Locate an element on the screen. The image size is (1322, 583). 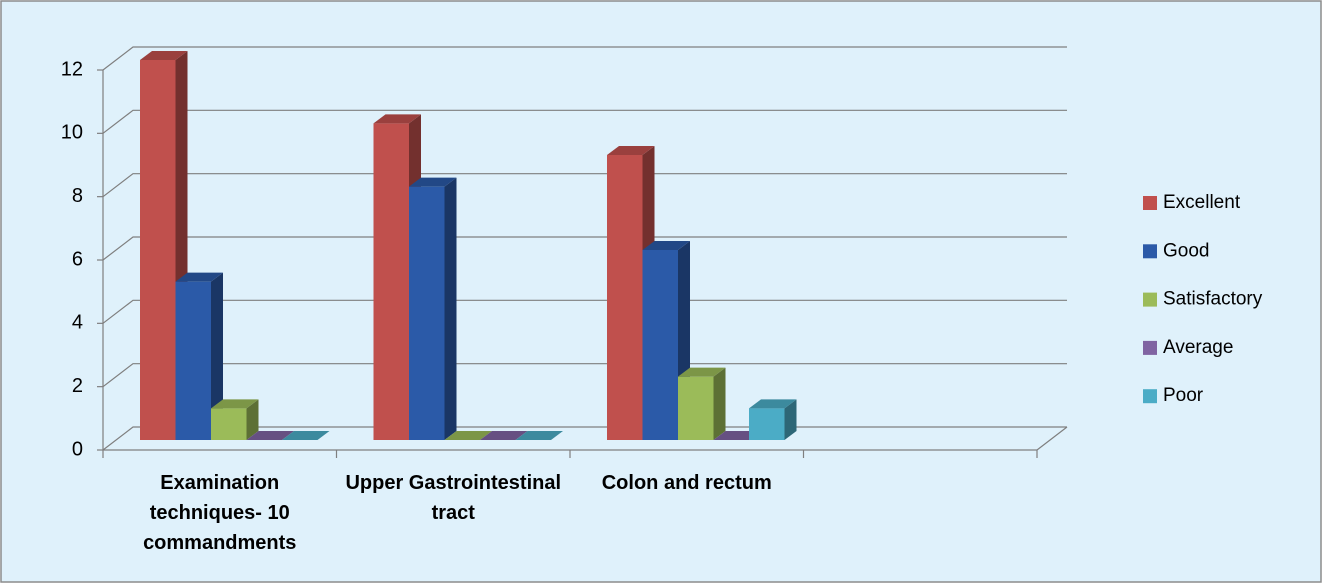
x-tick-label: Upper Gastrointestinal tract is located at coordinates (453, 498).